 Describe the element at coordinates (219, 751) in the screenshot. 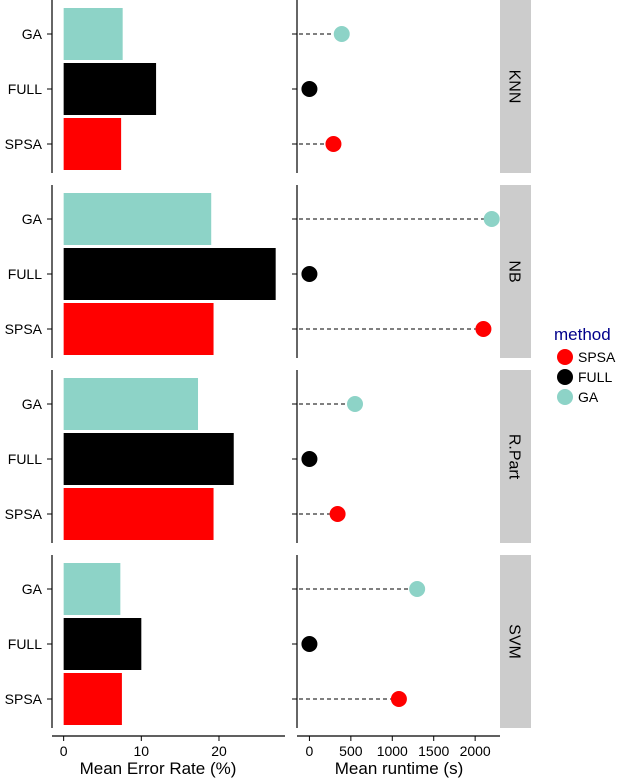

I see `x-tick-label: 20` at that location.